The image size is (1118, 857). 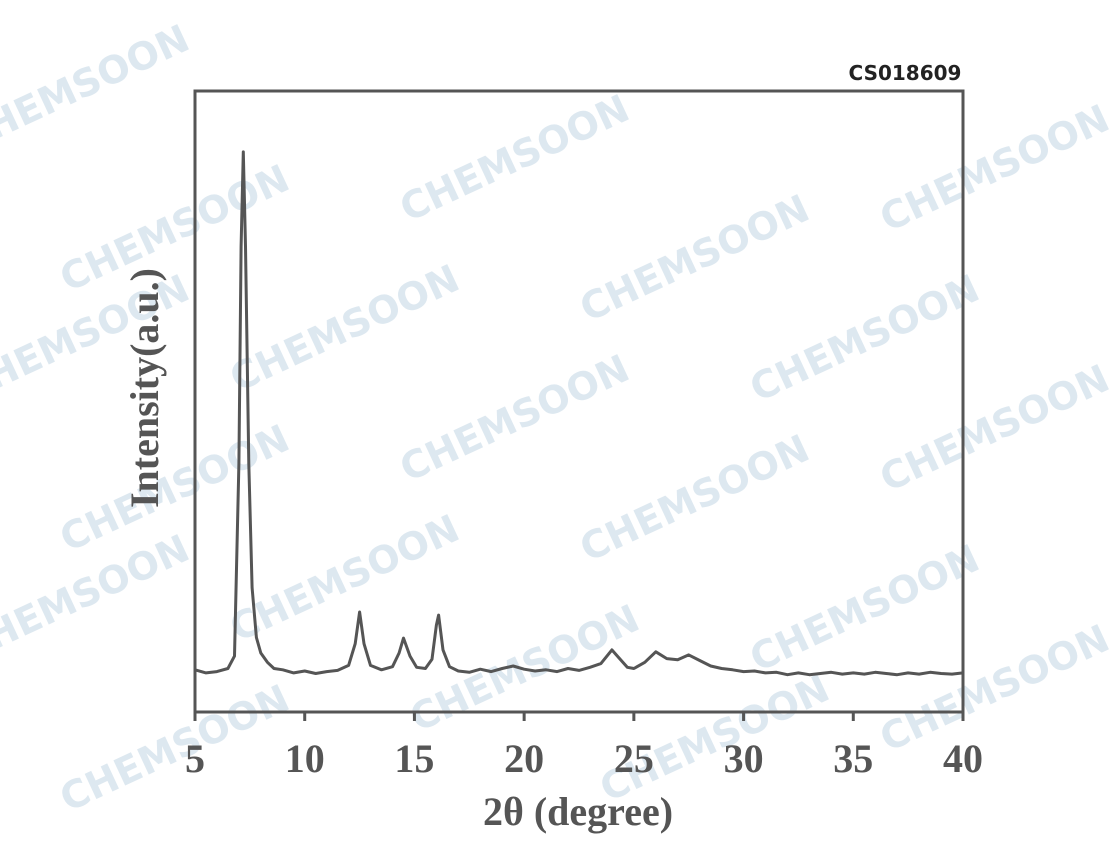 What do you see at coordinates (305, 758) in the screenshot?
I see `x-tick-label: 10` at bounding box center [305, 758].